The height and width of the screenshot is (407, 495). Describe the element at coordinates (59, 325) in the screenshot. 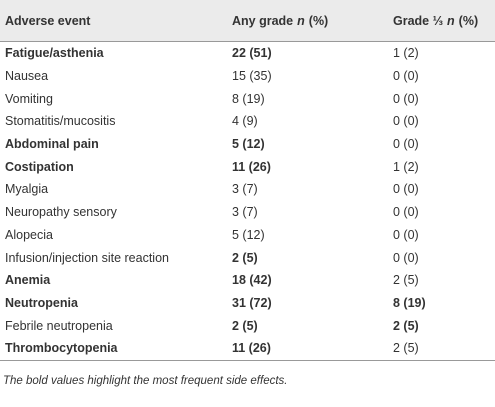

I see `table-cell: Febrile neutropenia` at that location.